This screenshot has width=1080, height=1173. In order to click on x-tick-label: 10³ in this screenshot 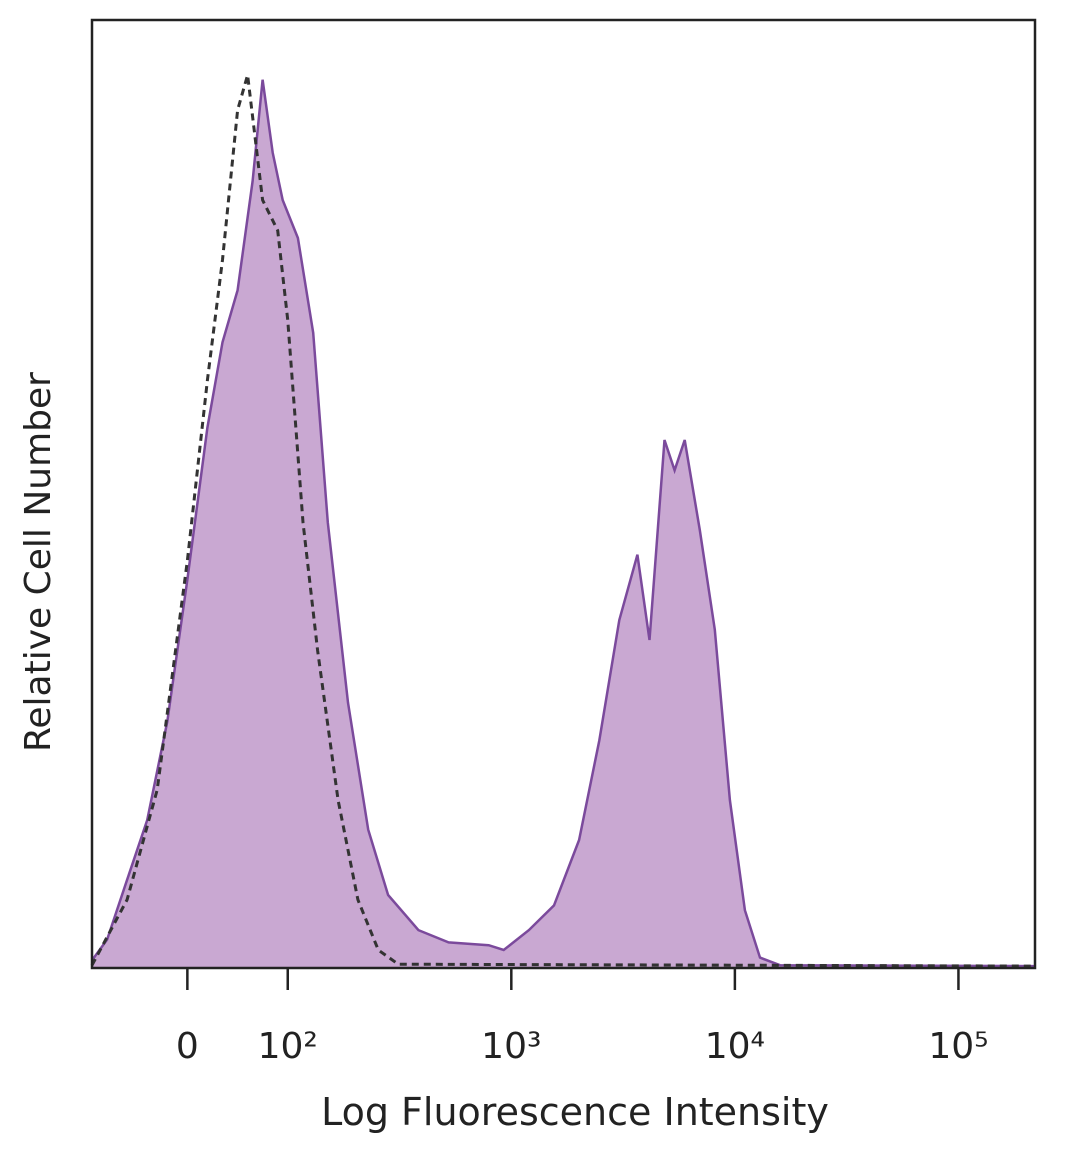, I will do `click(511, 1046)`.